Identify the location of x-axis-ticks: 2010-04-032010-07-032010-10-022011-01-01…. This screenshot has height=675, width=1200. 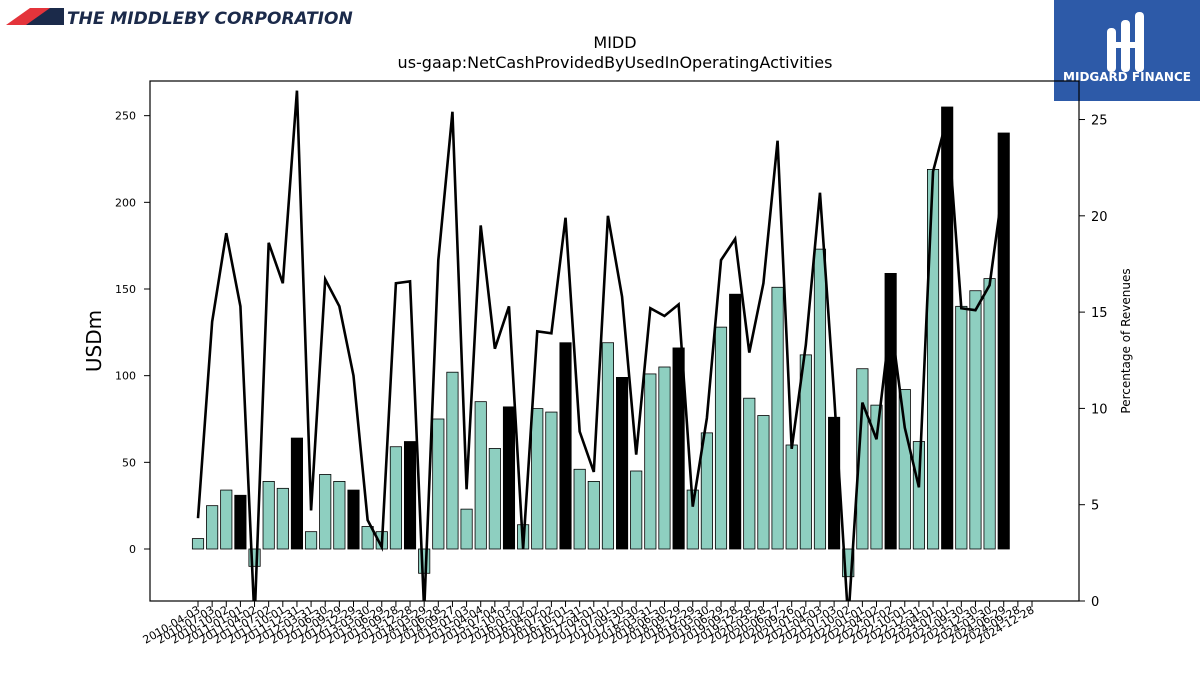
(589, 624).